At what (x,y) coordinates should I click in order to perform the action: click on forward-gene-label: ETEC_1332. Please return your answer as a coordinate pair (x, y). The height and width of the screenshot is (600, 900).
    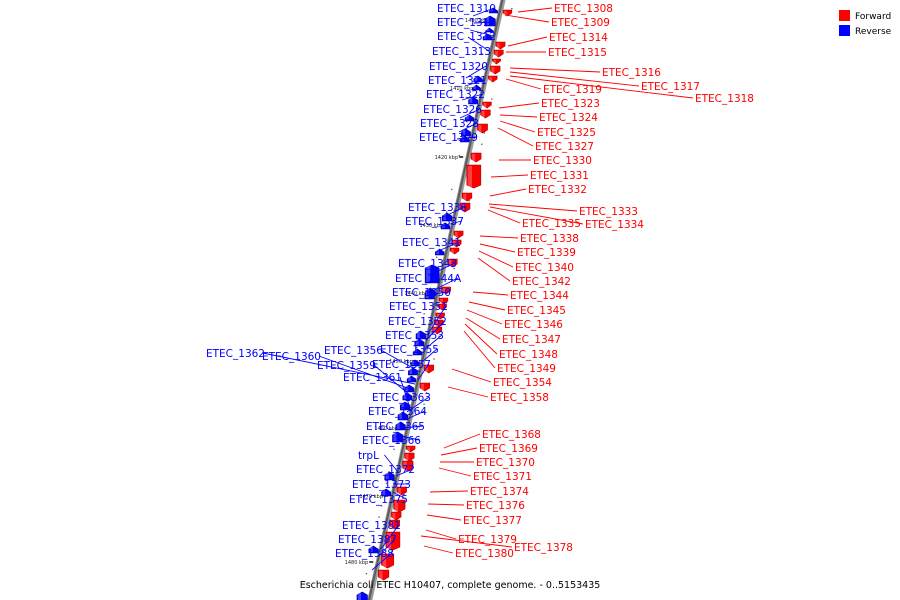
    Looking at the image, I should click on (557, 190).